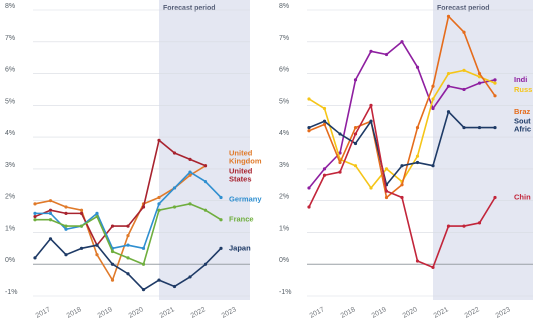  Describe the element at coordinates (522, 196) in the screenshot. I see `series-label-china: Chin` at that location.